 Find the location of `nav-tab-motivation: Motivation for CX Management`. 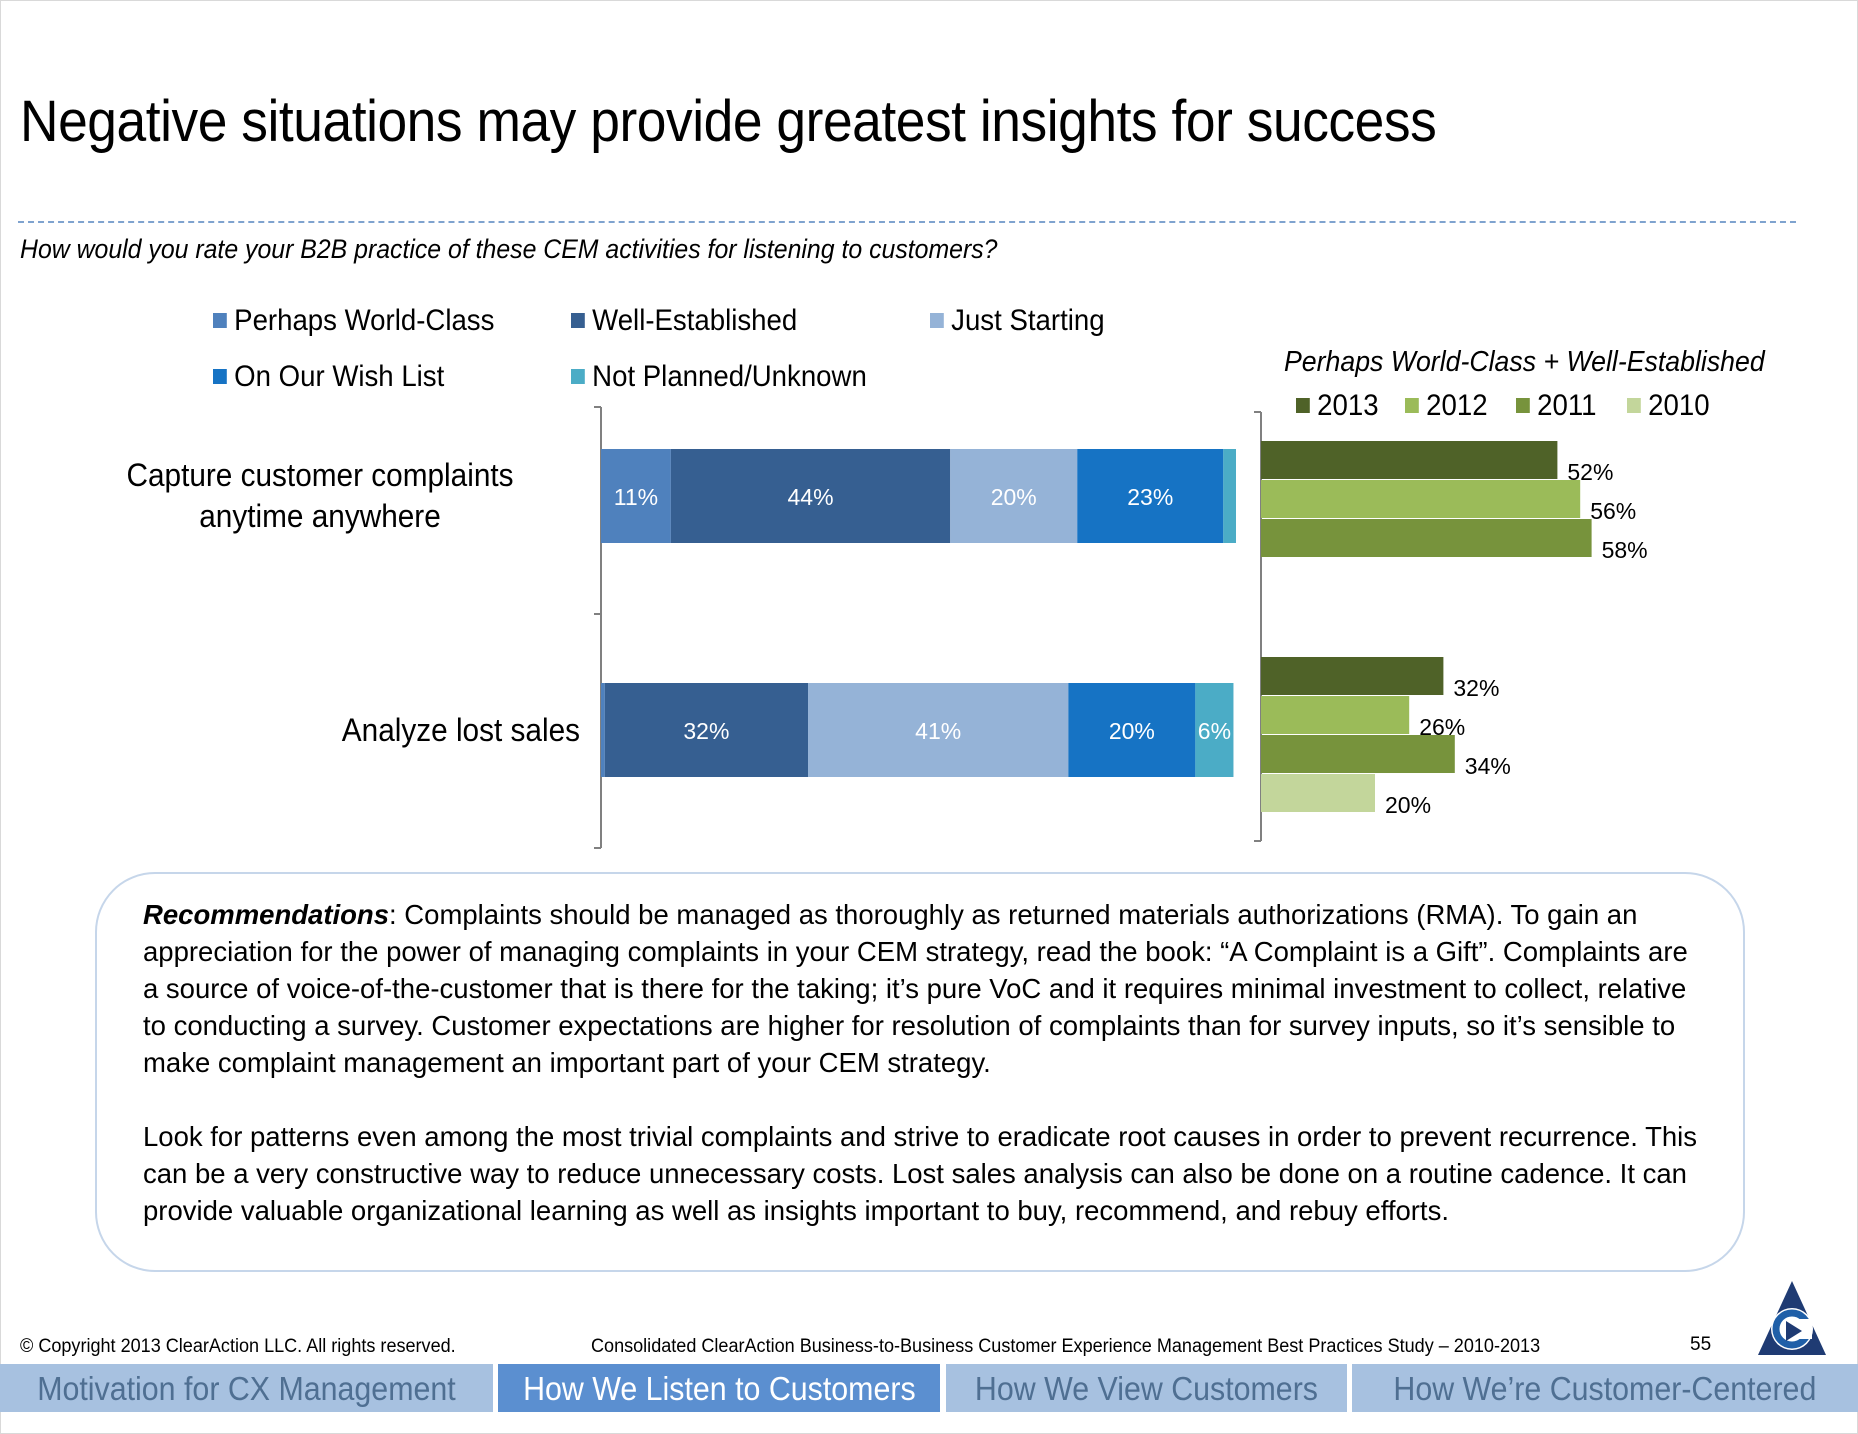

nav-tab-motivation: Motivation for CX Management is located at coordinates (246, 1388).